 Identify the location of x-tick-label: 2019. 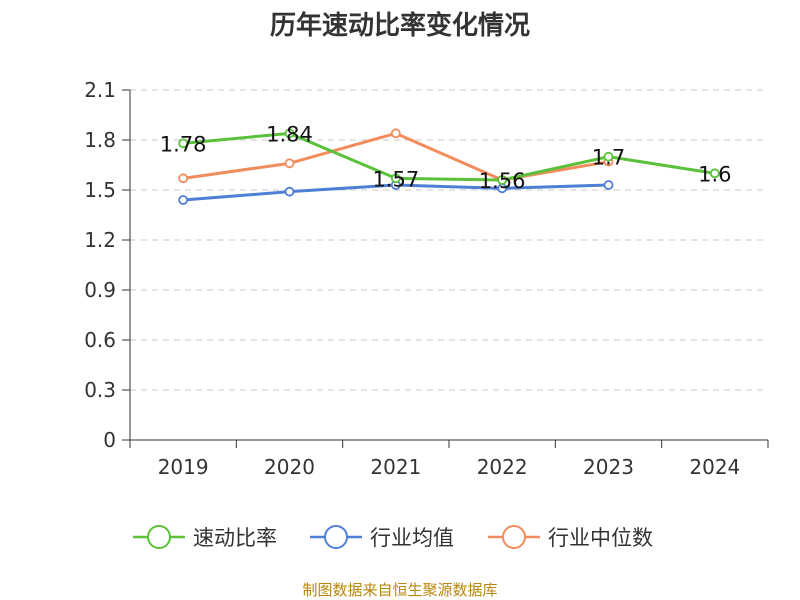
(183, 467).